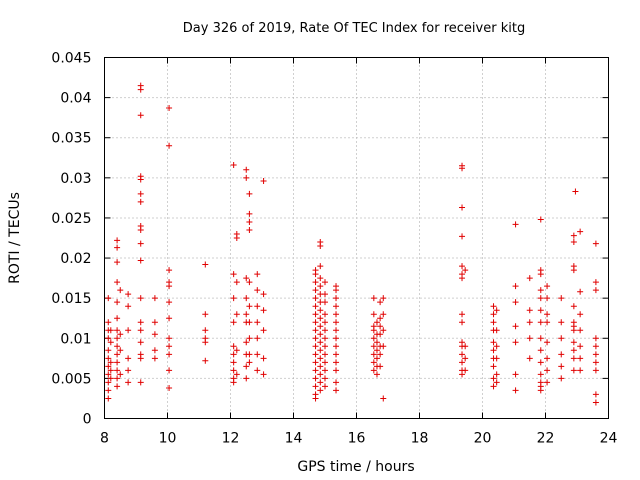 Image resolution: width=640 pixels, height=480 pixels. I want to click on x-tick-label: 22, so click(546, 439).